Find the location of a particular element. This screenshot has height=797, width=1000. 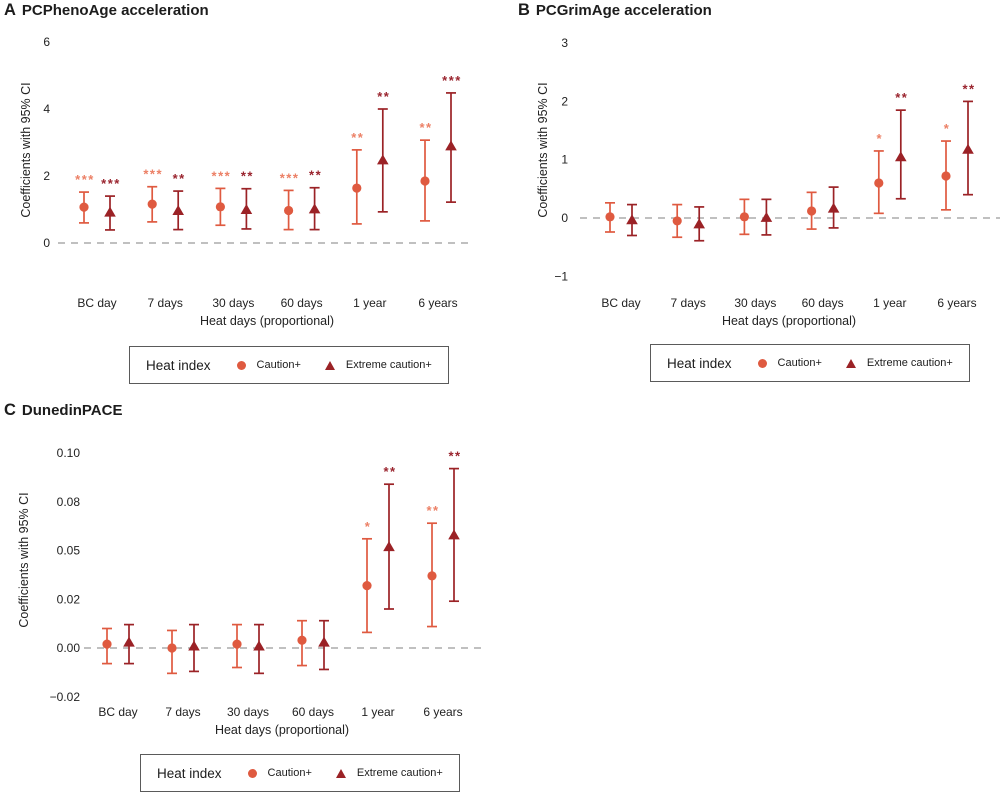

x-tick-label: 7 days is located at coordinates (182, 712).